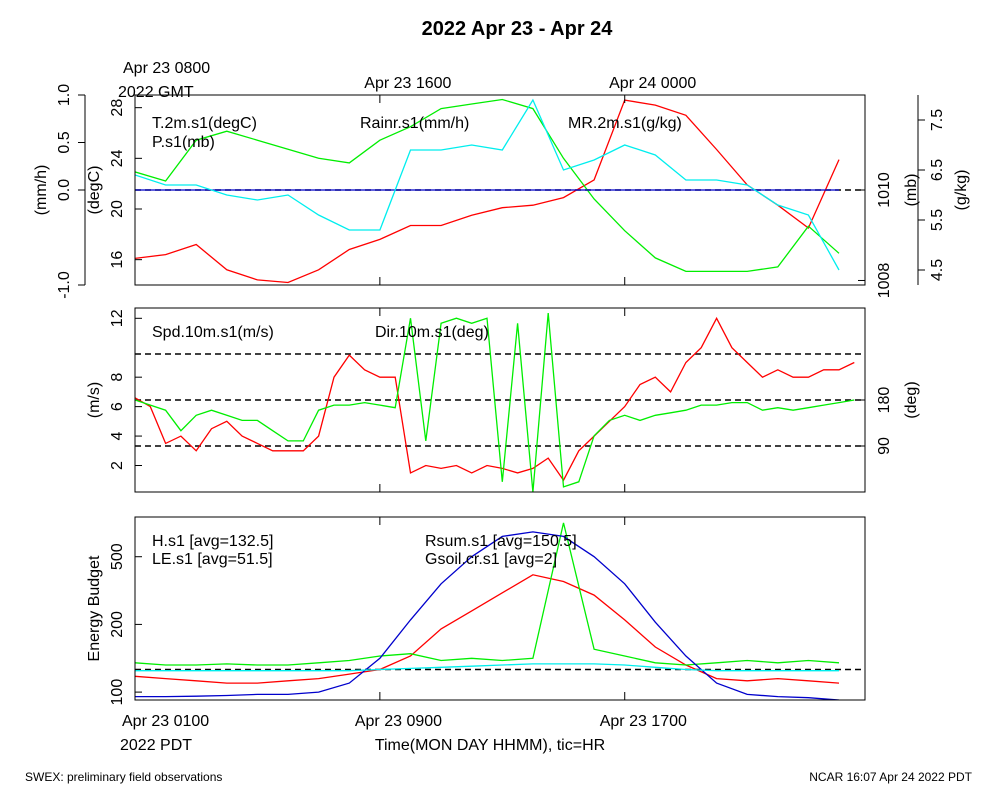 This screenshot has height=800, width=1000. I want to click on legend-entry: Dir.10m.s1(deg), so click(432, 332).